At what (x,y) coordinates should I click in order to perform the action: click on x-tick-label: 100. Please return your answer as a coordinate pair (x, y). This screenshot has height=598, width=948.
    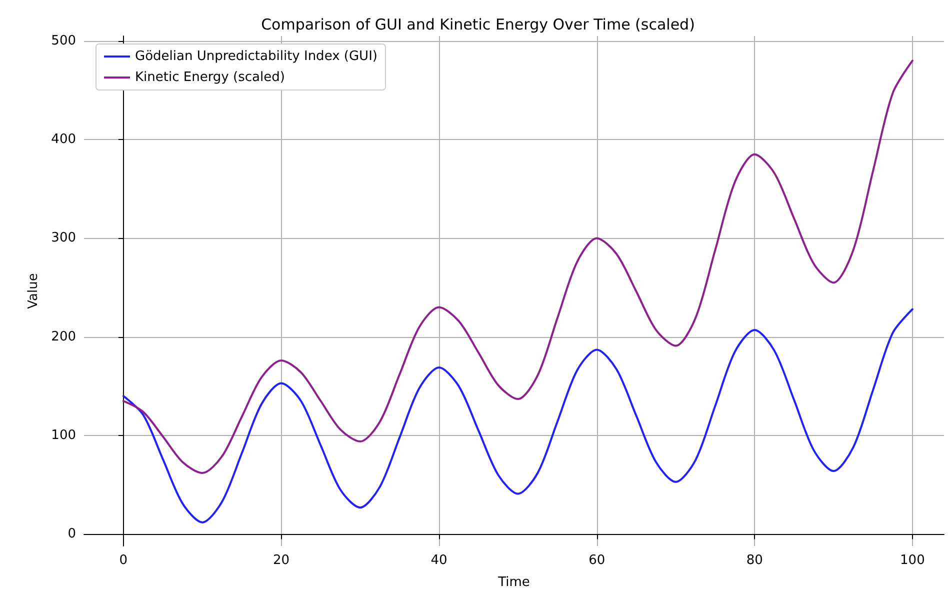
    Looking at the image, I should click on (912, 560).